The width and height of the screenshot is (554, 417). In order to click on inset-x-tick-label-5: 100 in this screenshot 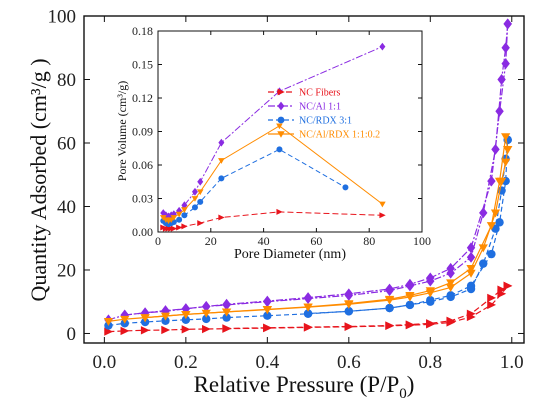, I will do `click(422, 241)`.